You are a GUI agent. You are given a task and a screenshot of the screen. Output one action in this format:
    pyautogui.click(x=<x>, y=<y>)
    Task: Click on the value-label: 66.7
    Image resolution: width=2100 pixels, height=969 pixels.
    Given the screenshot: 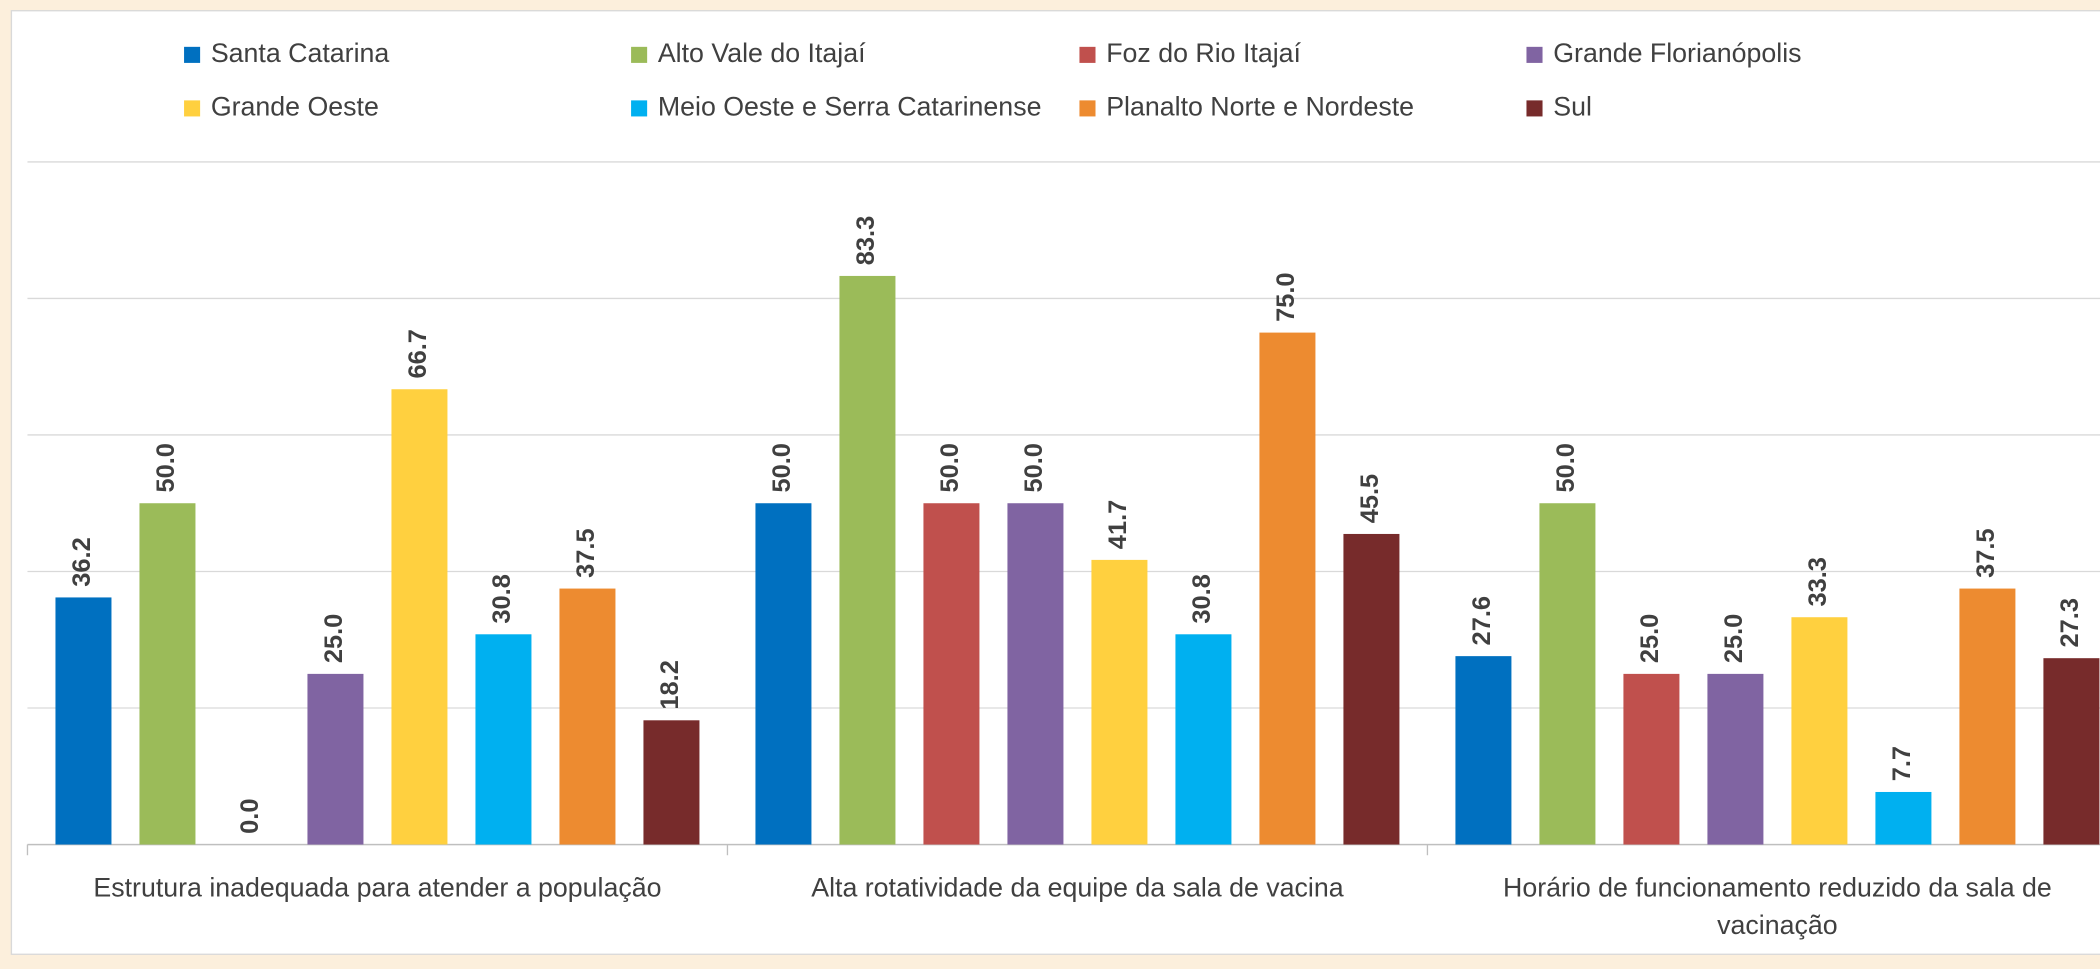 What is the action you would take?
    pyautogui.click(x=418, y=353)
    